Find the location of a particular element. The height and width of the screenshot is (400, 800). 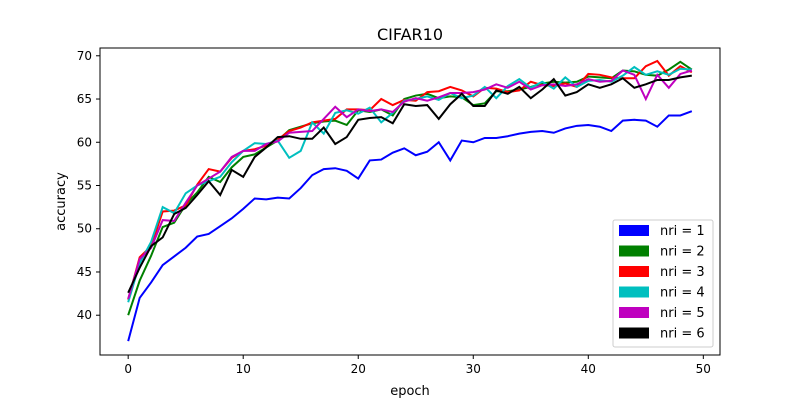

y-tick-label: 70 is located at coordinates (84, 56).